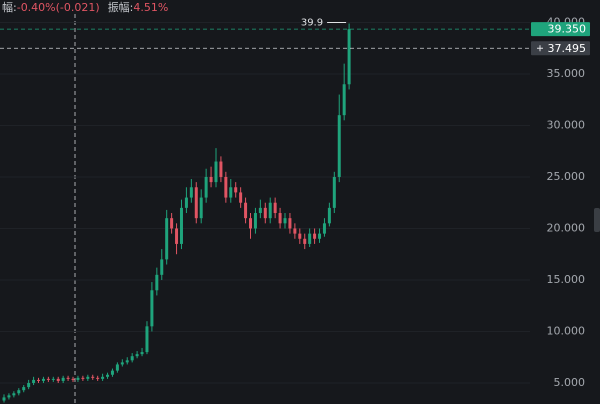 This screenshot has height=404, width=600. Describe the element at coordinates (9, 7) in the screenshot. I see `header-label: 幅:` at that location.